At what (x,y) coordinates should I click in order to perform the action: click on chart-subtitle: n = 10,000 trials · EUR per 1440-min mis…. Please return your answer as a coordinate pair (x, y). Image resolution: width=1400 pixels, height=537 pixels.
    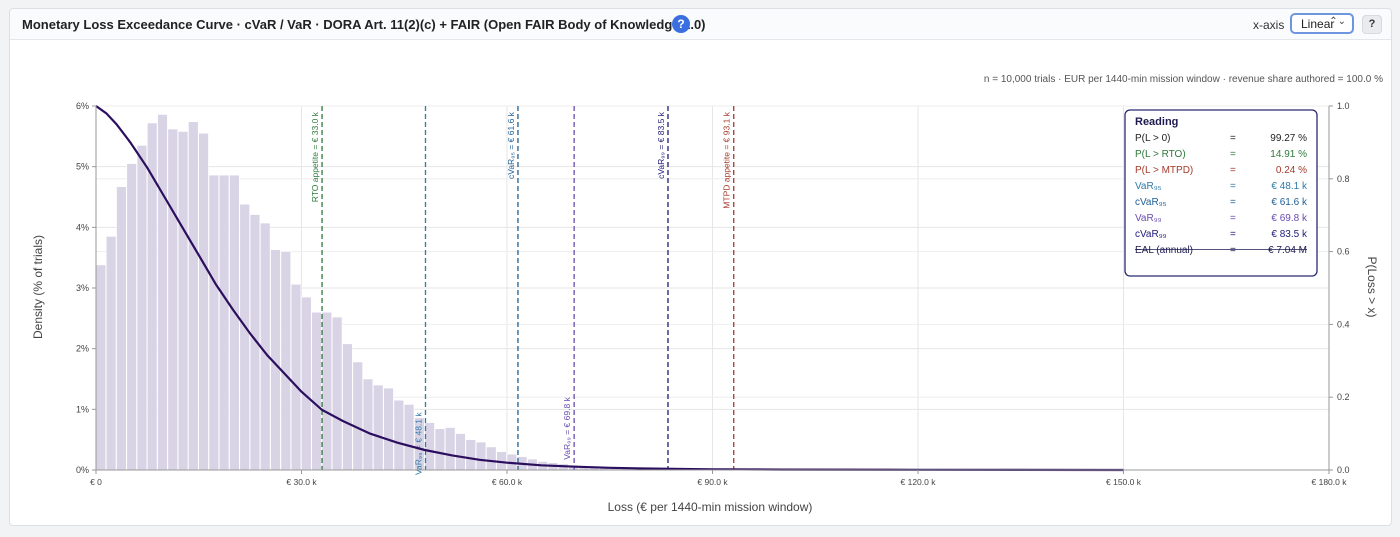
    Looking at the image, I should click on (1183, 79).